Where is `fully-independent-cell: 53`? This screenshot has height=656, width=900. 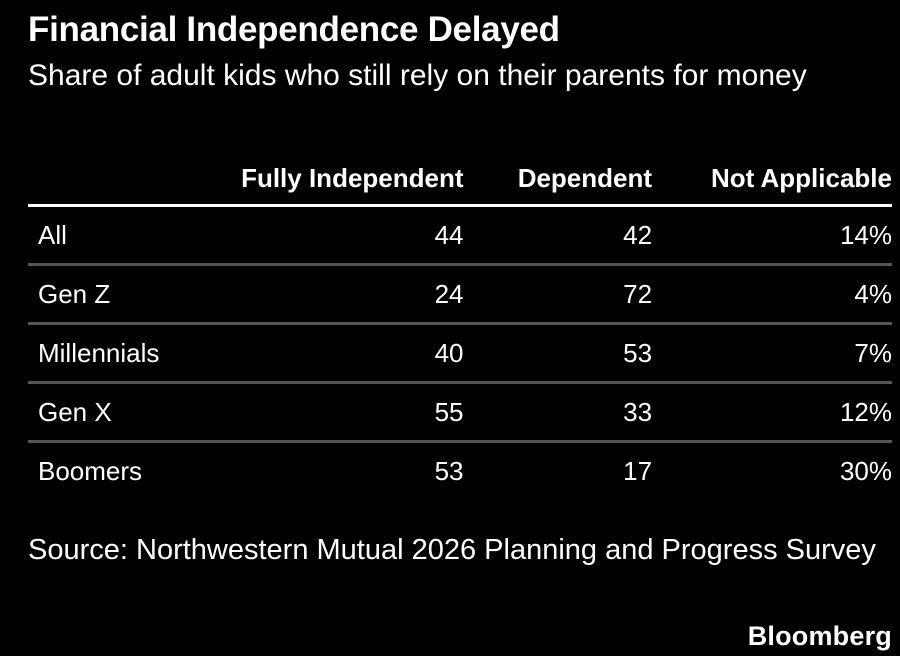 fully-independent-cell: 53 is located at coordinates (449, 470).